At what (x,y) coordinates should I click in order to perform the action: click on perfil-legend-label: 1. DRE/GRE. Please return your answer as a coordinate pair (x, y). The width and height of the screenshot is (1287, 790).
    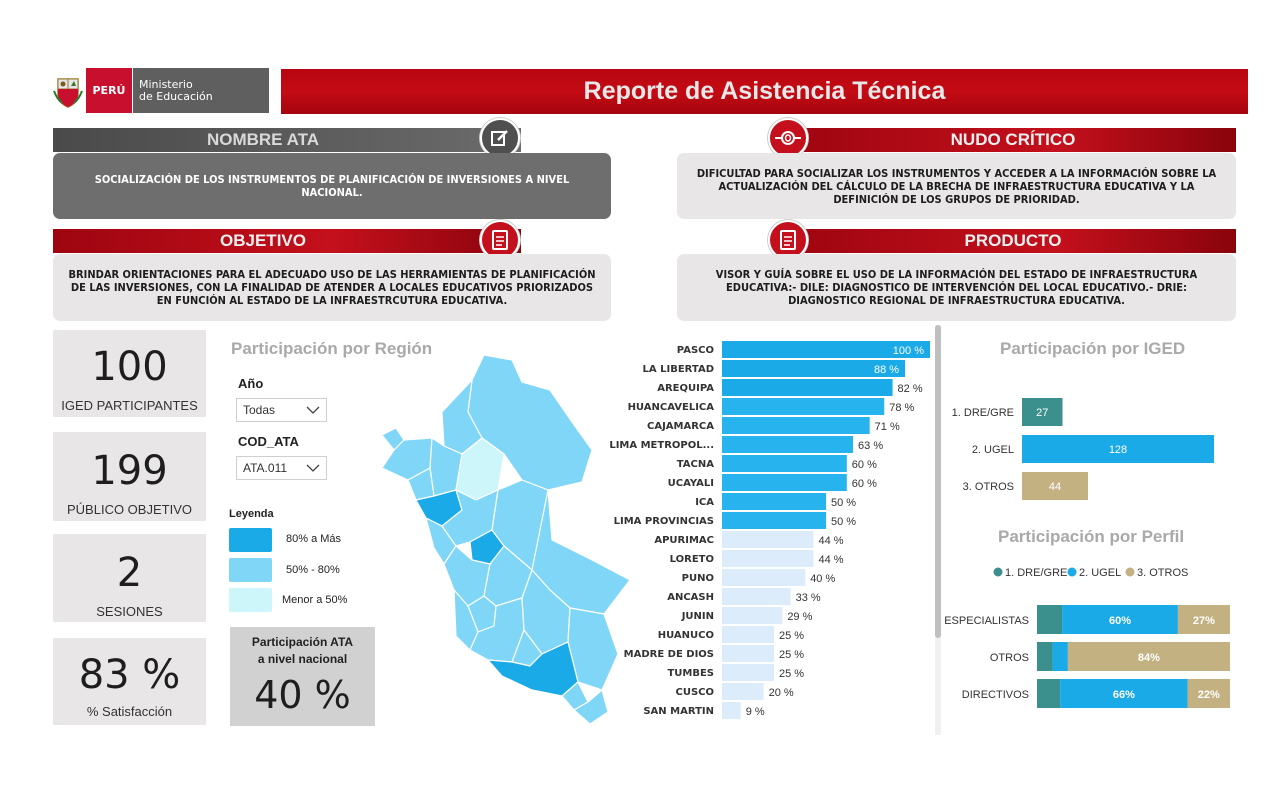
    Looking at the image, I should click on (1036, 573).